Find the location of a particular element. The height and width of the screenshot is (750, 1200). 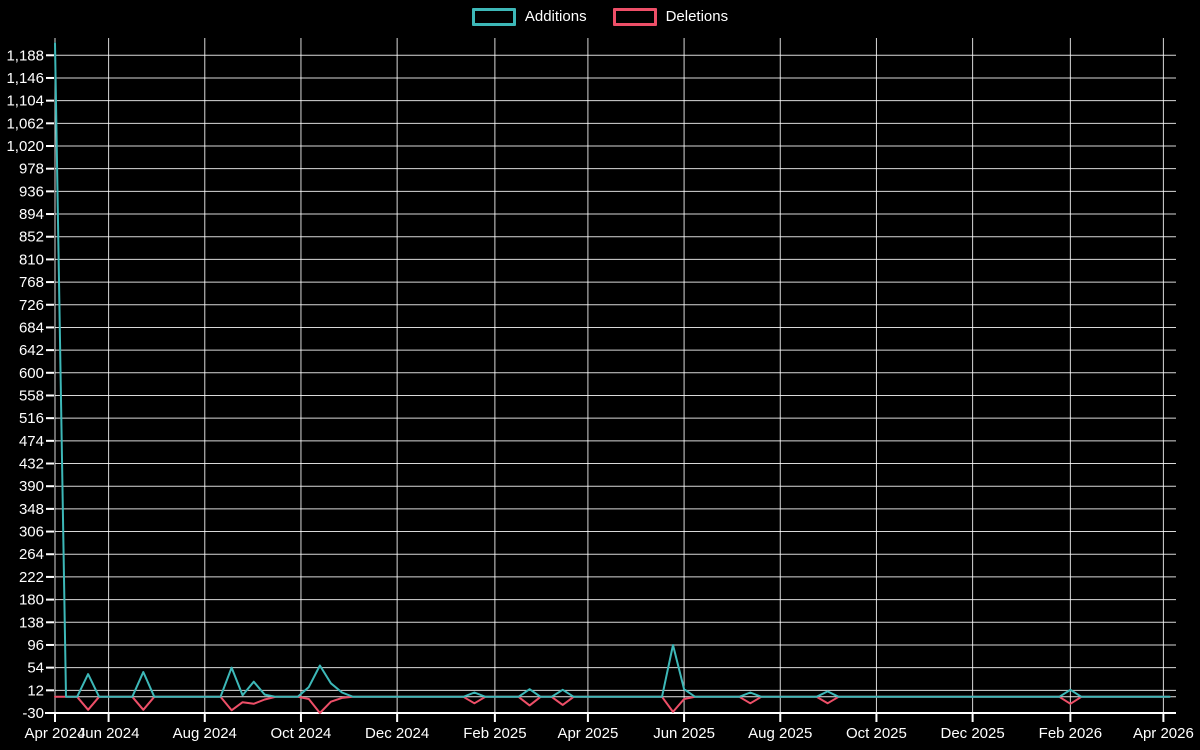

y-axis-label: 726 is located at coordinates (31, 305).